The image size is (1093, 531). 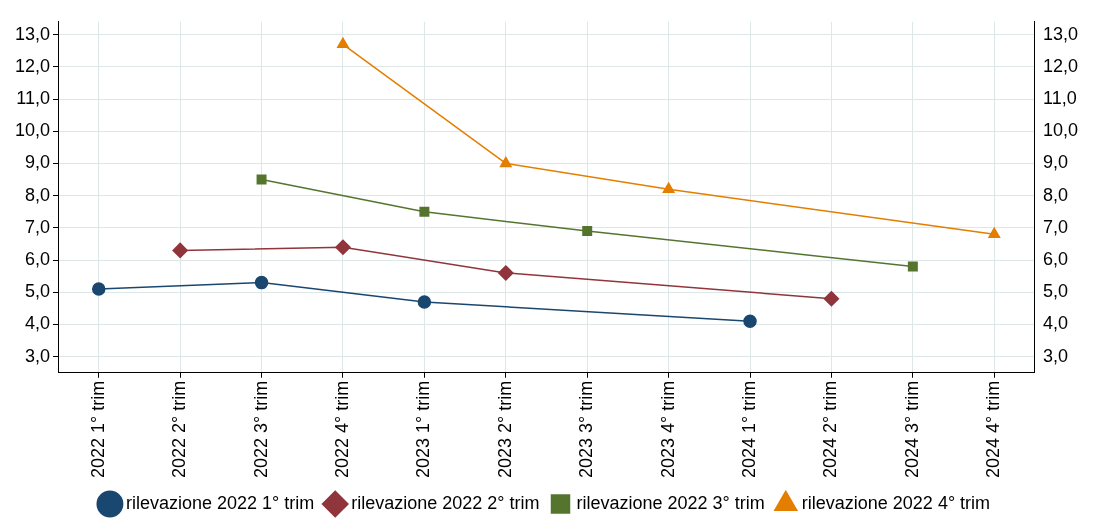 I want to click on y-tick-label: 8,0, so click(x=38, y=194).